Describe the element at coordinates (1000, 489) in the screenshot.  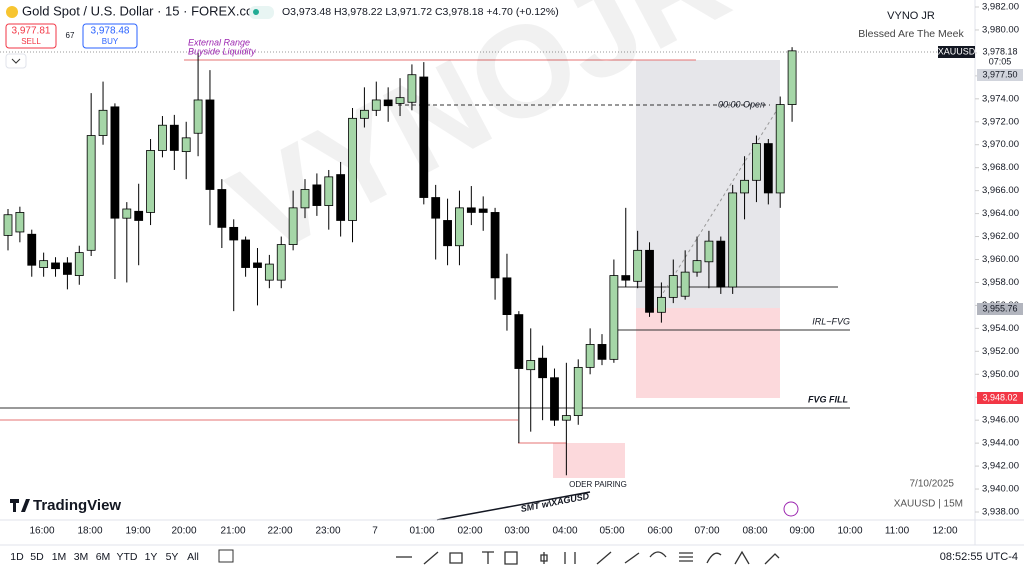
I see `y-tick-label: 3,940.00` at that location.